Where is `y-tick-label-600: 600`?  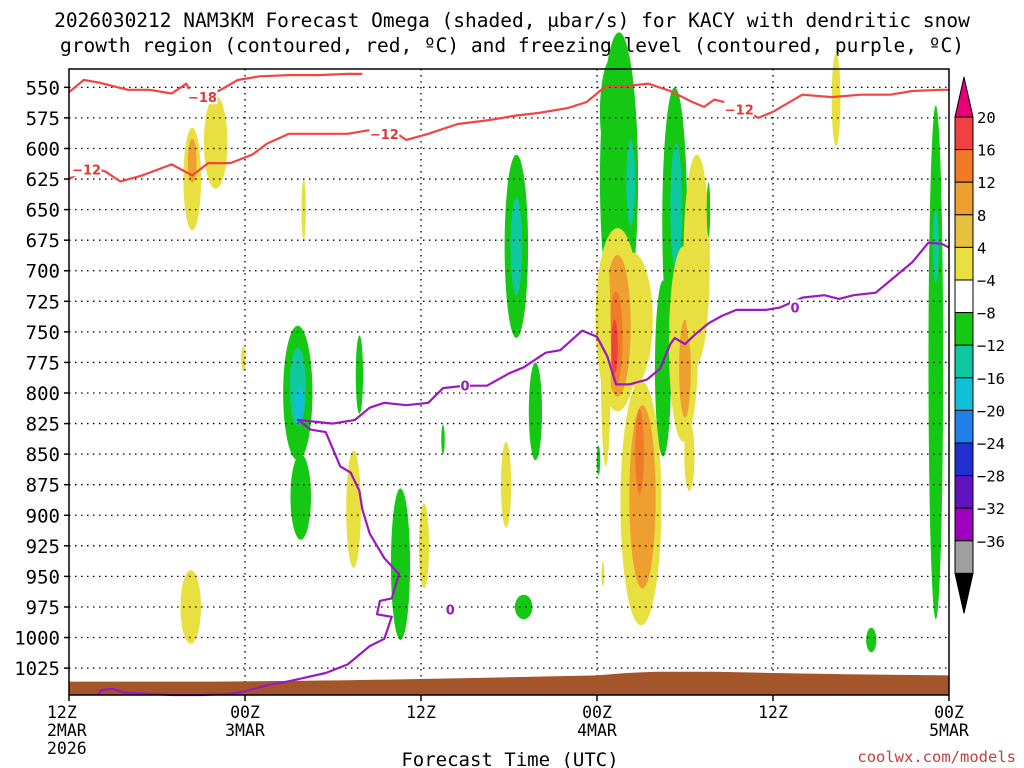 y-tick-label-600: 600 is located at coordinates (43, 149).